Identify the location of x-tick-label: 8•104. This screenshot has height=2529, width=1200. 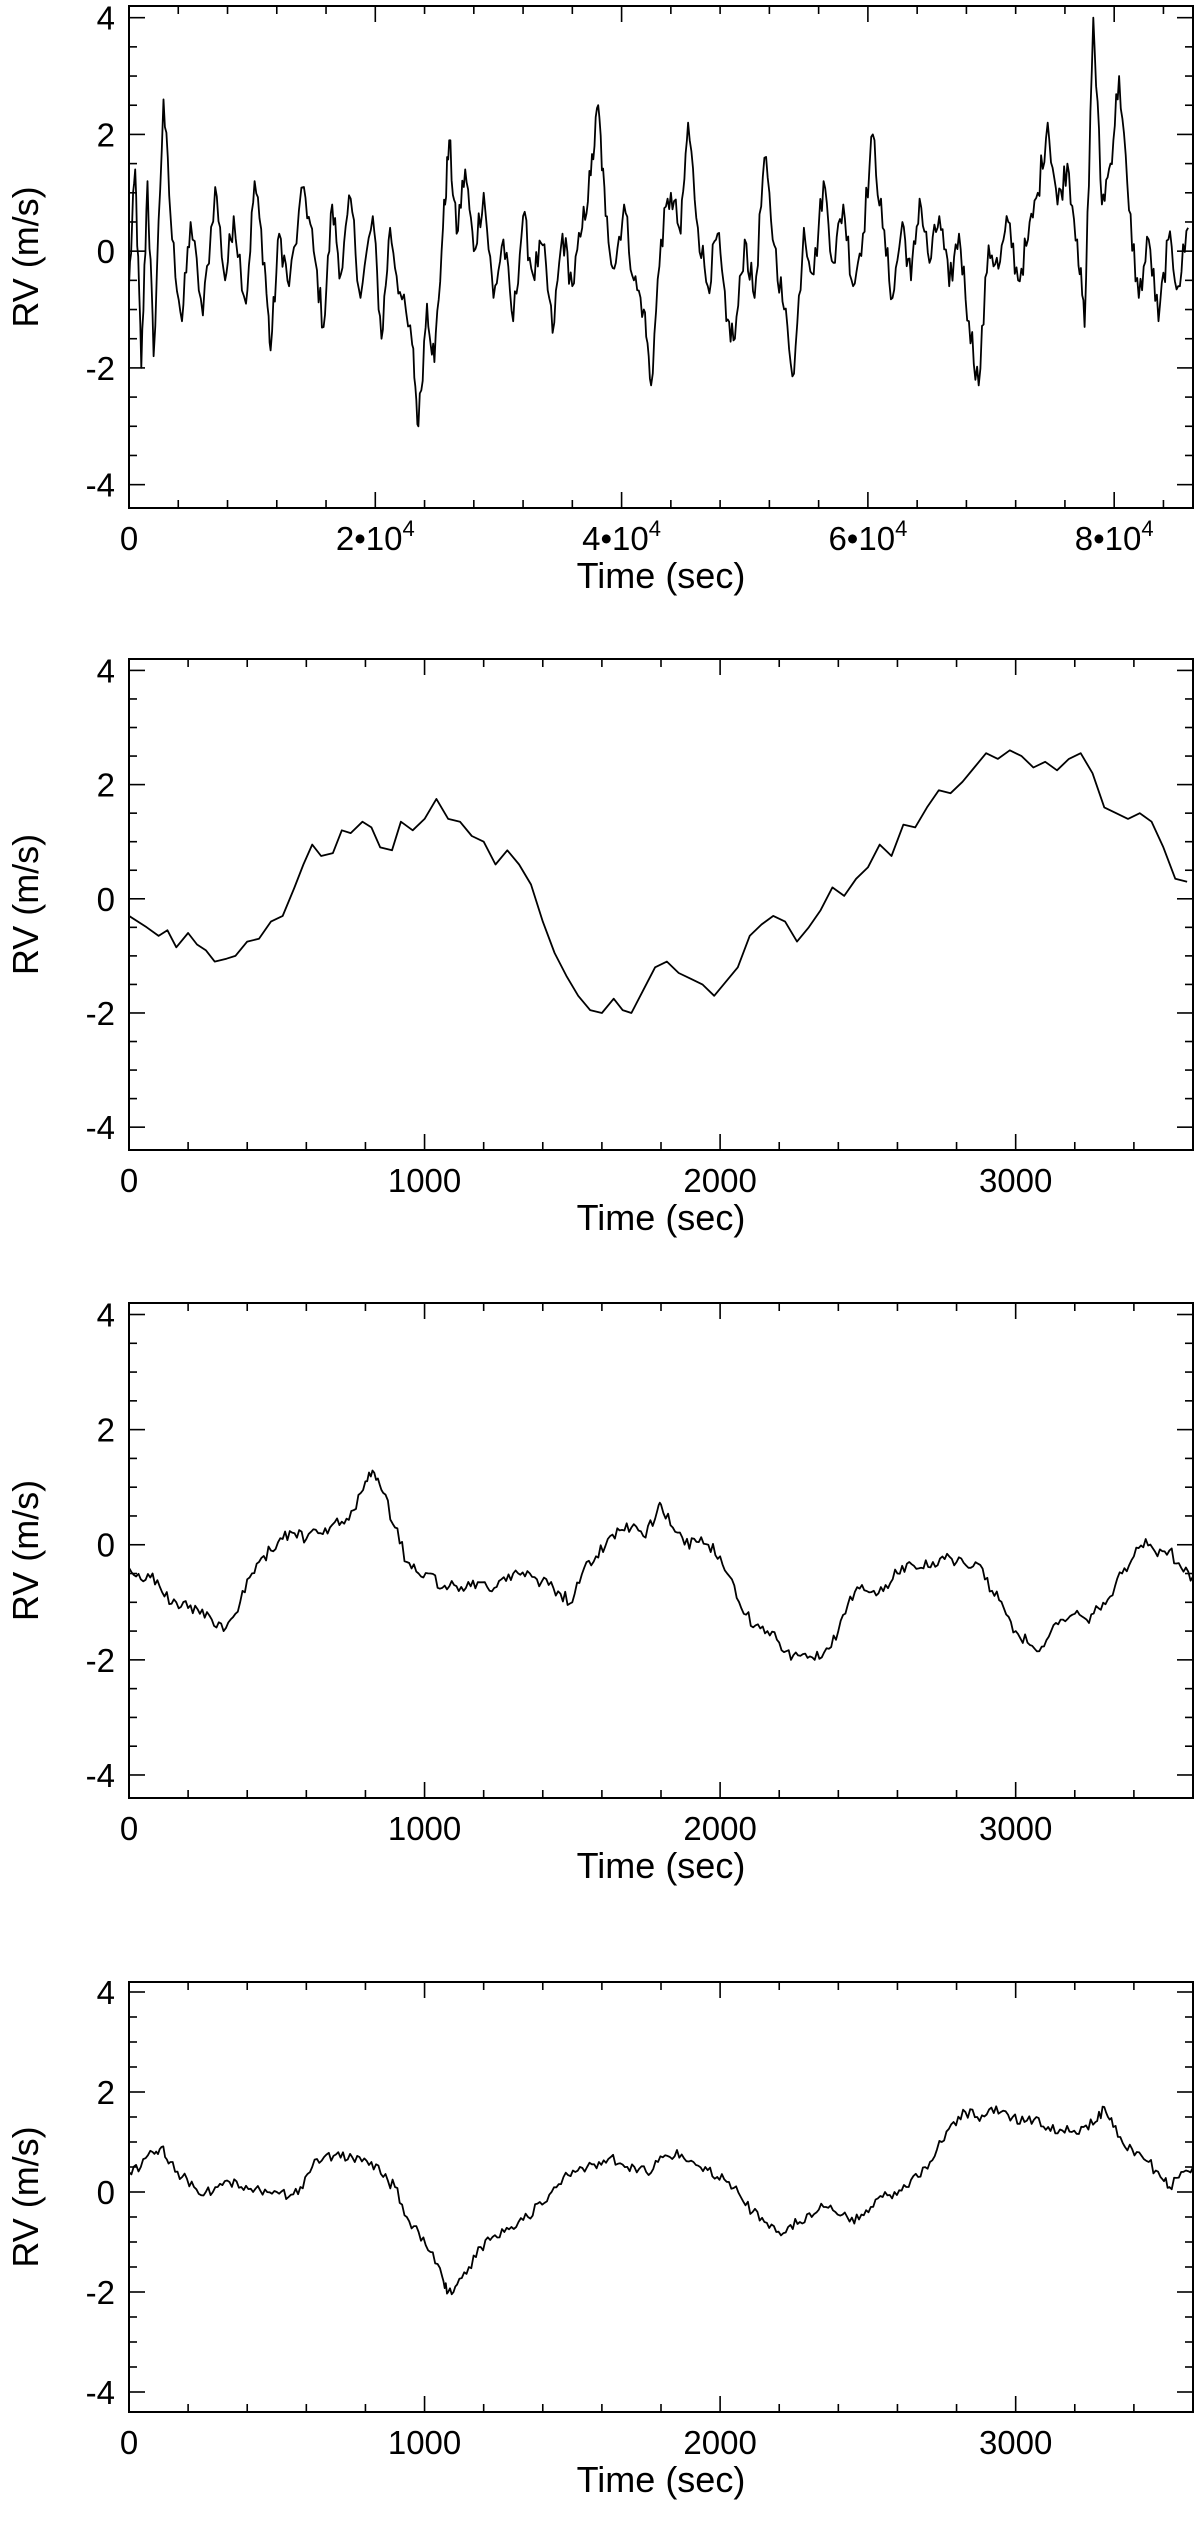
(1114, 536).